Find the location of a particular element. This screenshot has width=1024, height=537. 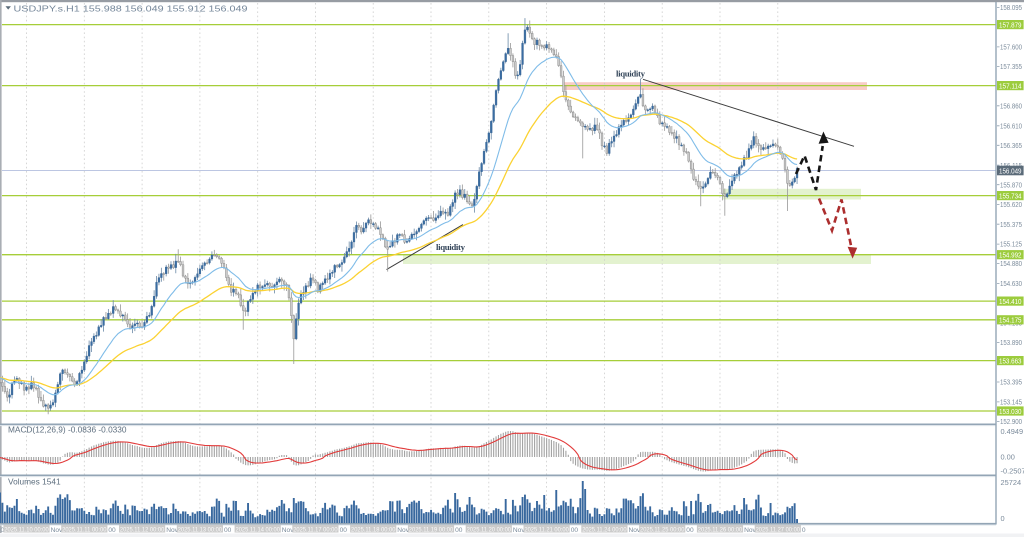

svg-text: 154.175 is located at coordinates (1010, 320).